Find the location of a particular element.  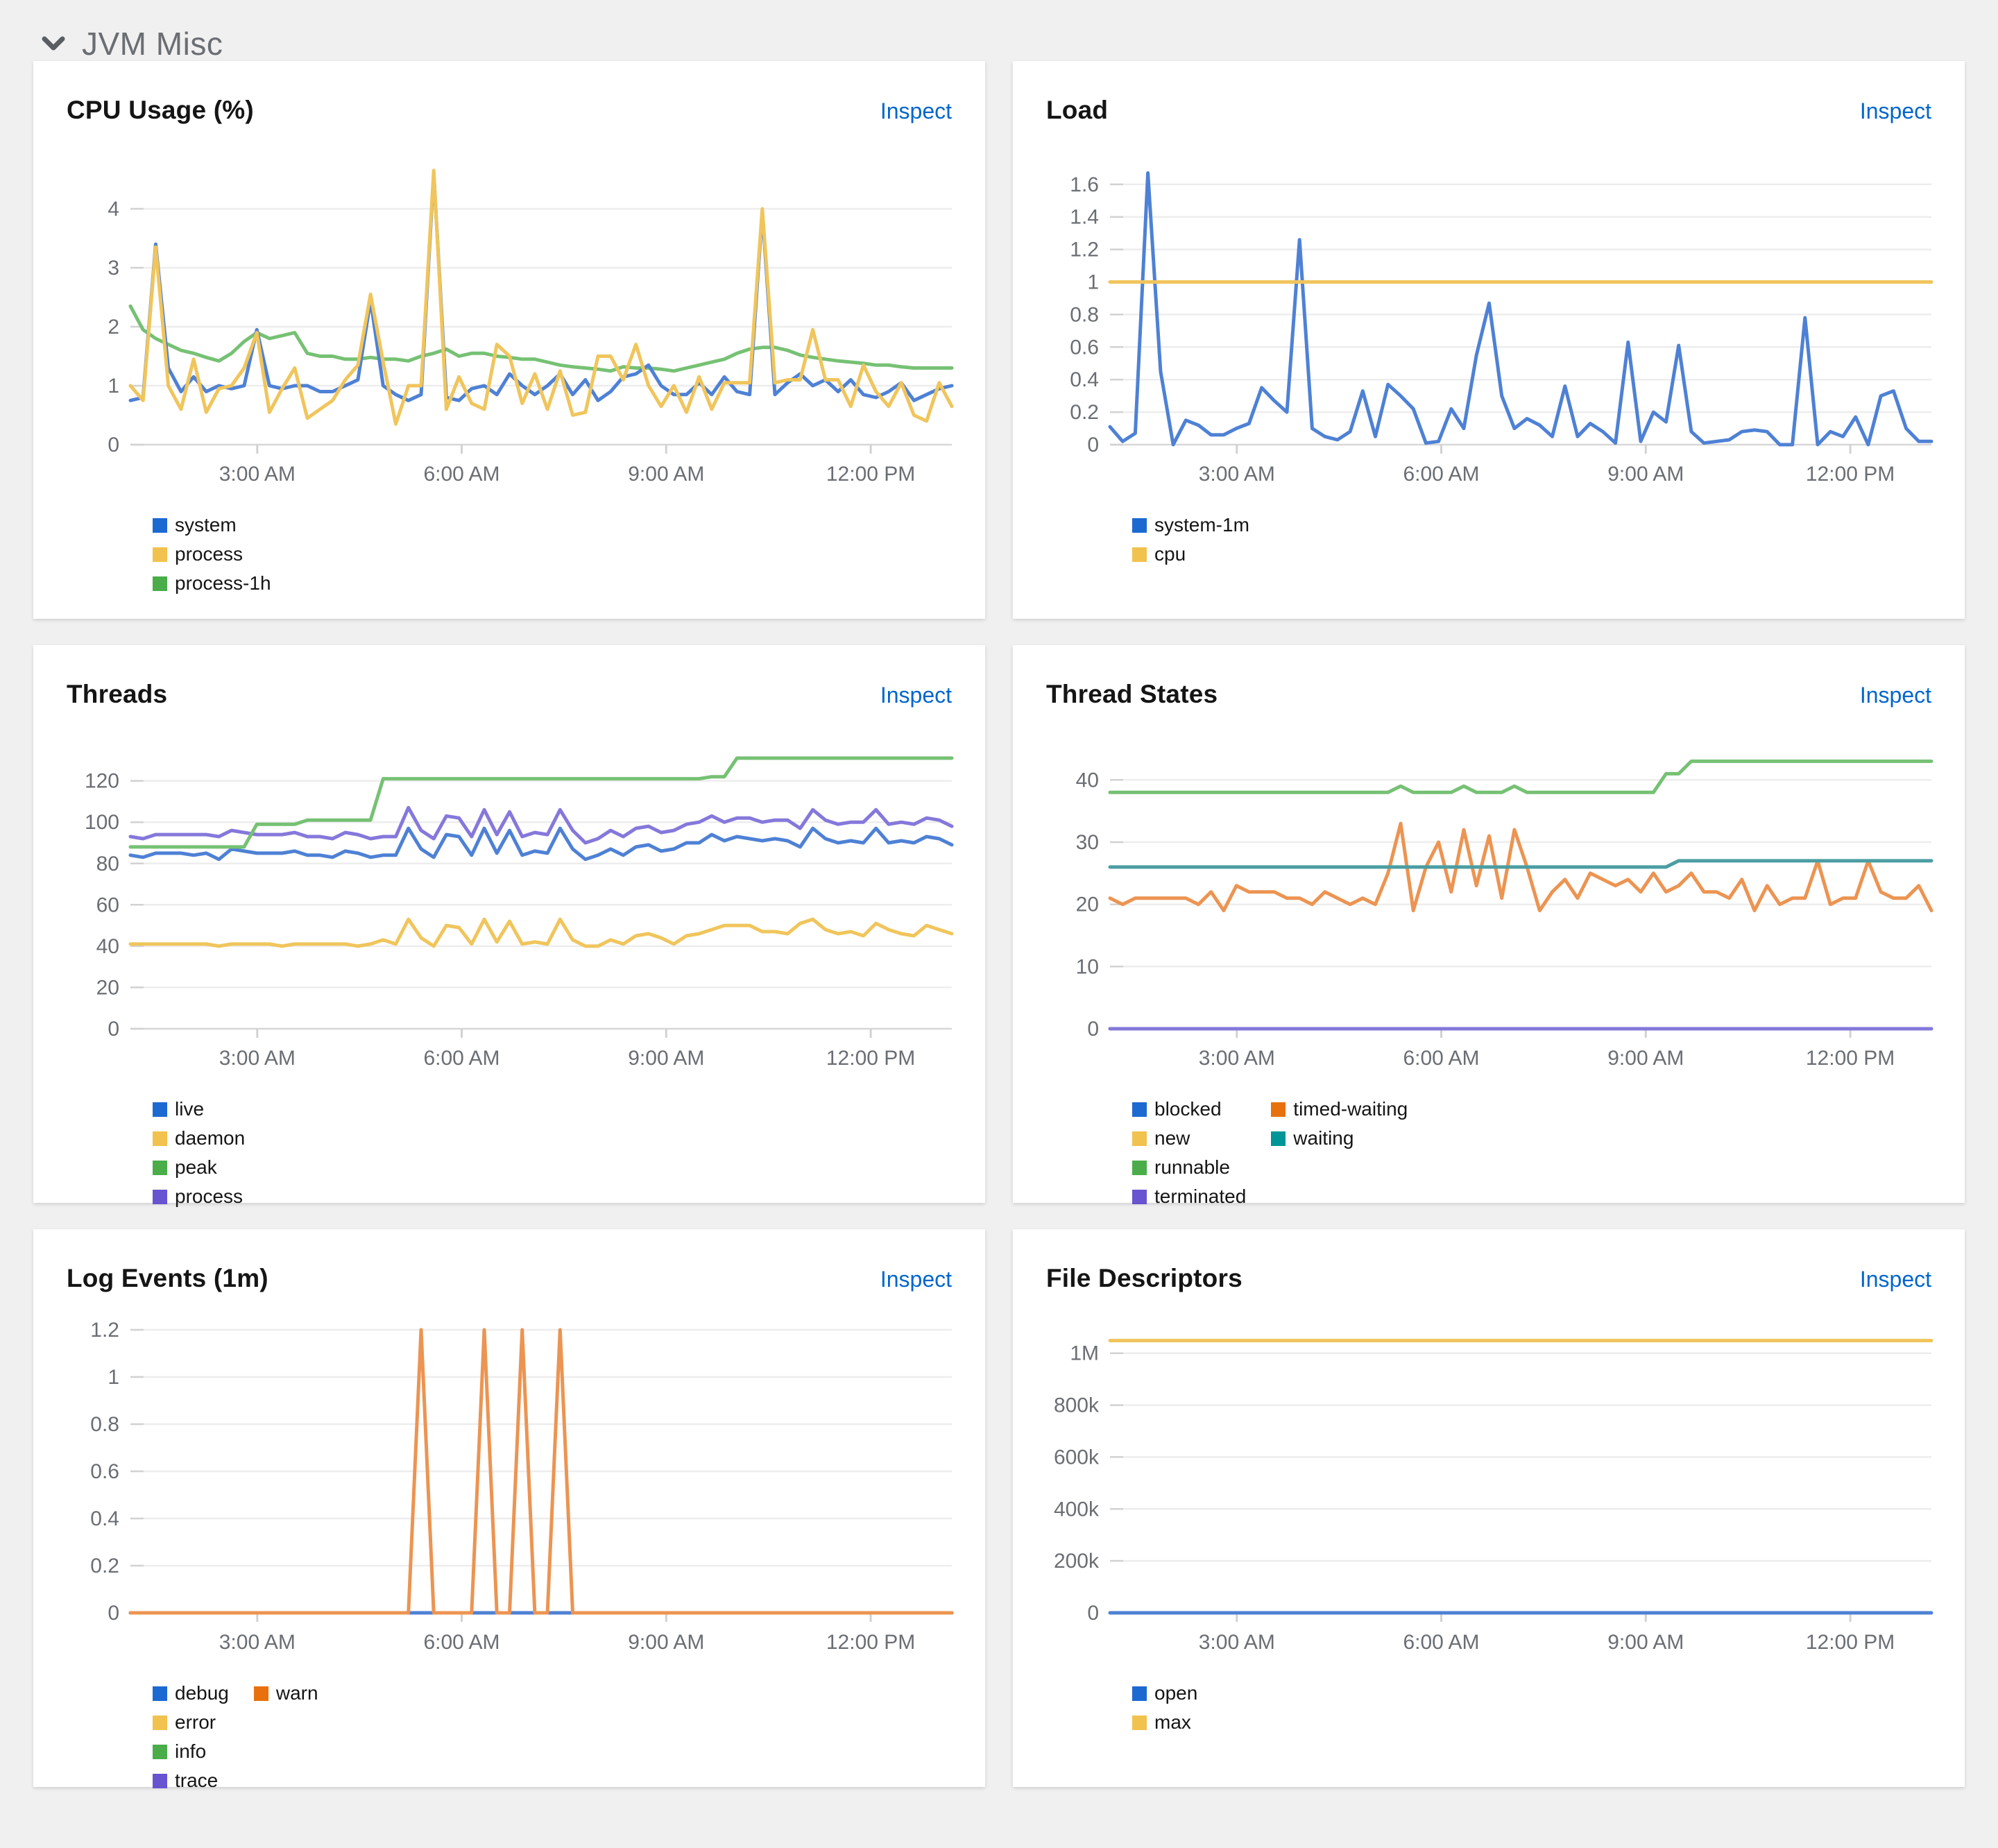

legend-item-debug: debug is located at coordinates (191, 1693).